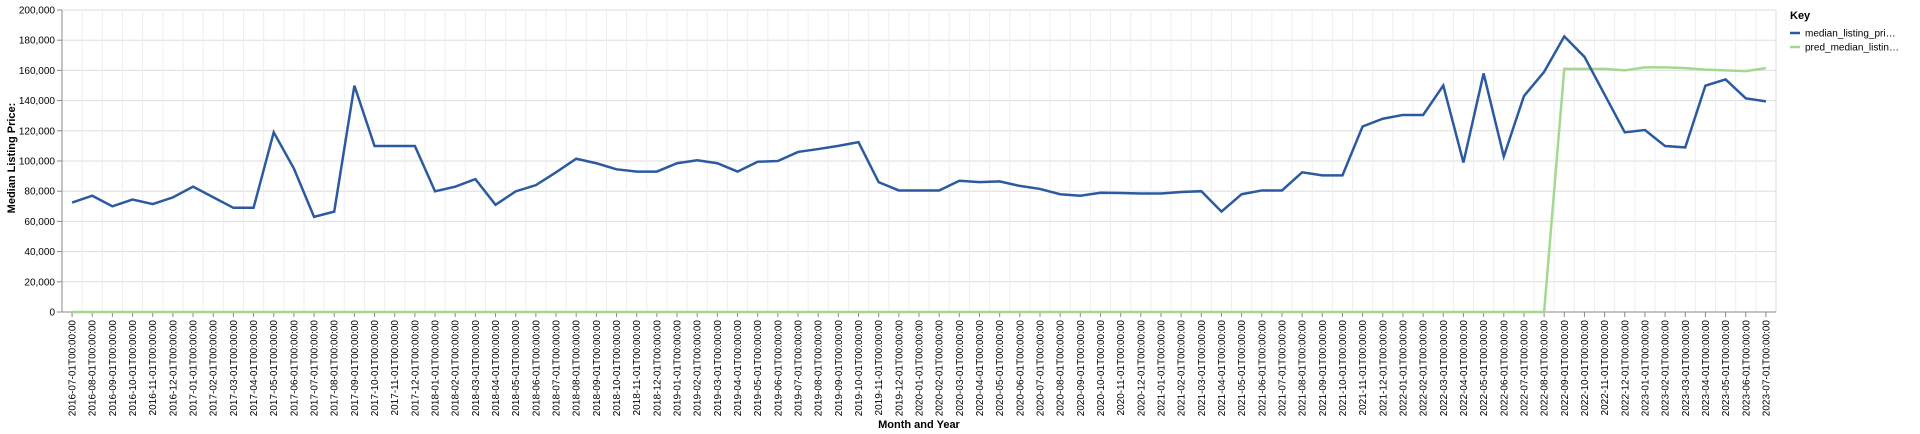 The height and width of the screenshot is (434, 1920). Describe the element at coordinates (1040, 368) in the screenshot. I see `x-tick-label: 2020-07-01T00:00:00` at that location.